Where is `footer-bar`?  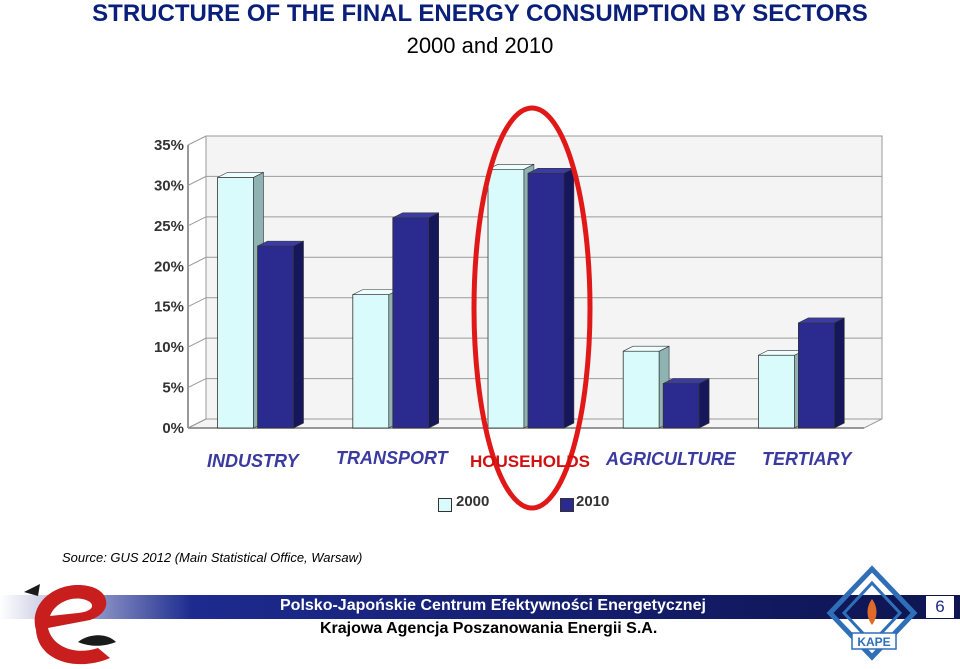 footer-bar is located at coordinates (480, 607).